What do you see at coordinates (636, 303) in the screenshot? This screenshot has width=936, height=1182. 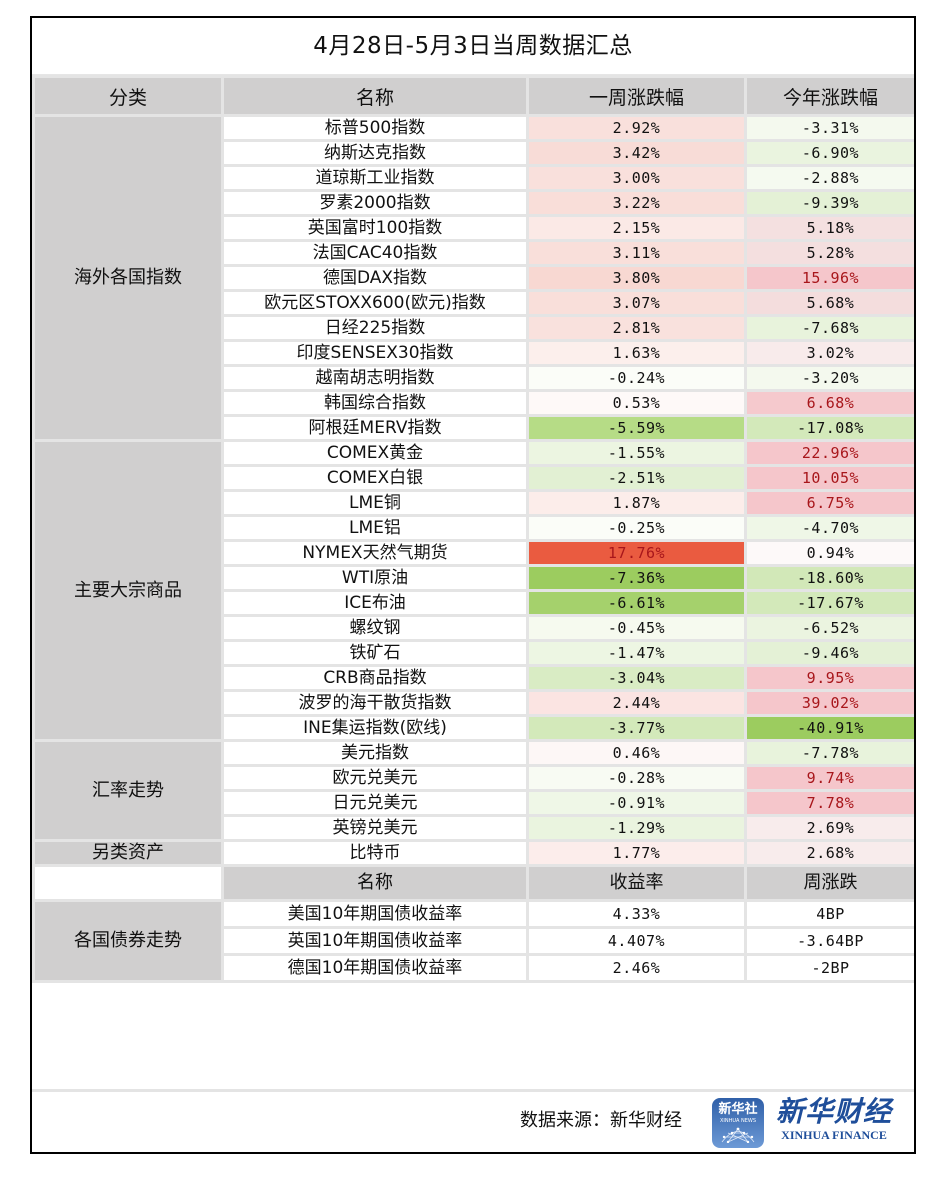 I see `weekly-change-cell: 3.07%` at bounding box center [636, 303].